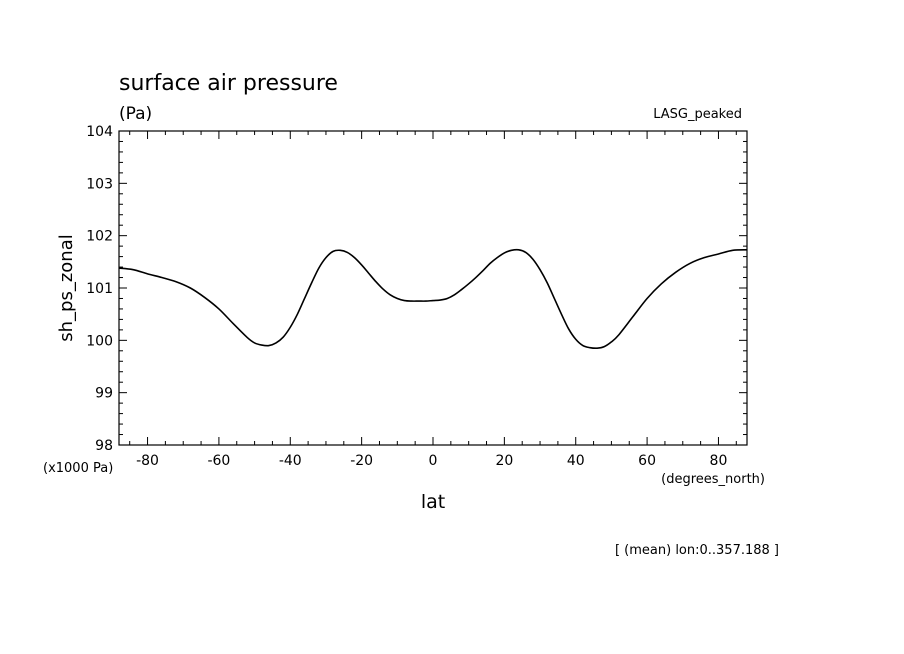 The image size is (904, 654). Describe the element at coordinates (66, 288) in the screenshot. I see `y-axis-label: sh_ps_zonal` at that location.